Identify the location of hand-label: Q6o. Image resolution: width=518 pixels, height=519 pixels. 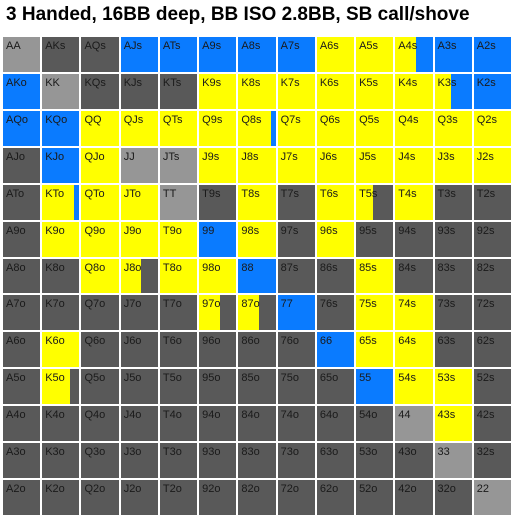
(95, 341).